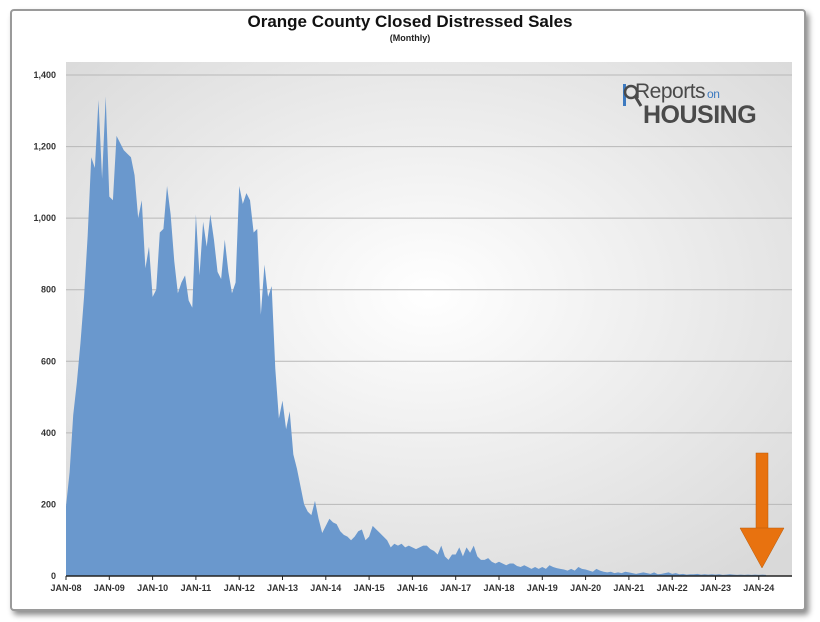 Image resolution: width=820 pixels, height=622 pixels. Describe the element at coordinates (633, 95) in the screenshot. I see `magnifier-logo-icon` at that location.